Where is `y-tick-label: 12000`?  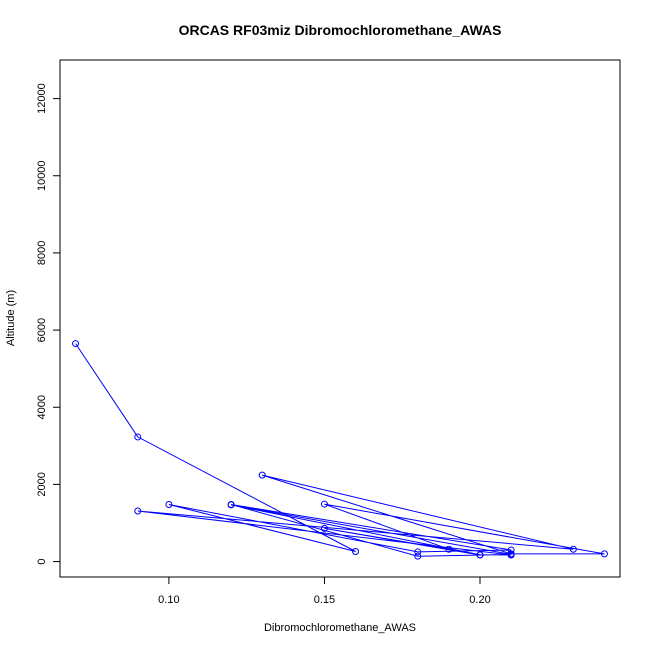 y-tick-label: 12000 is located at coordinates (42, 98).